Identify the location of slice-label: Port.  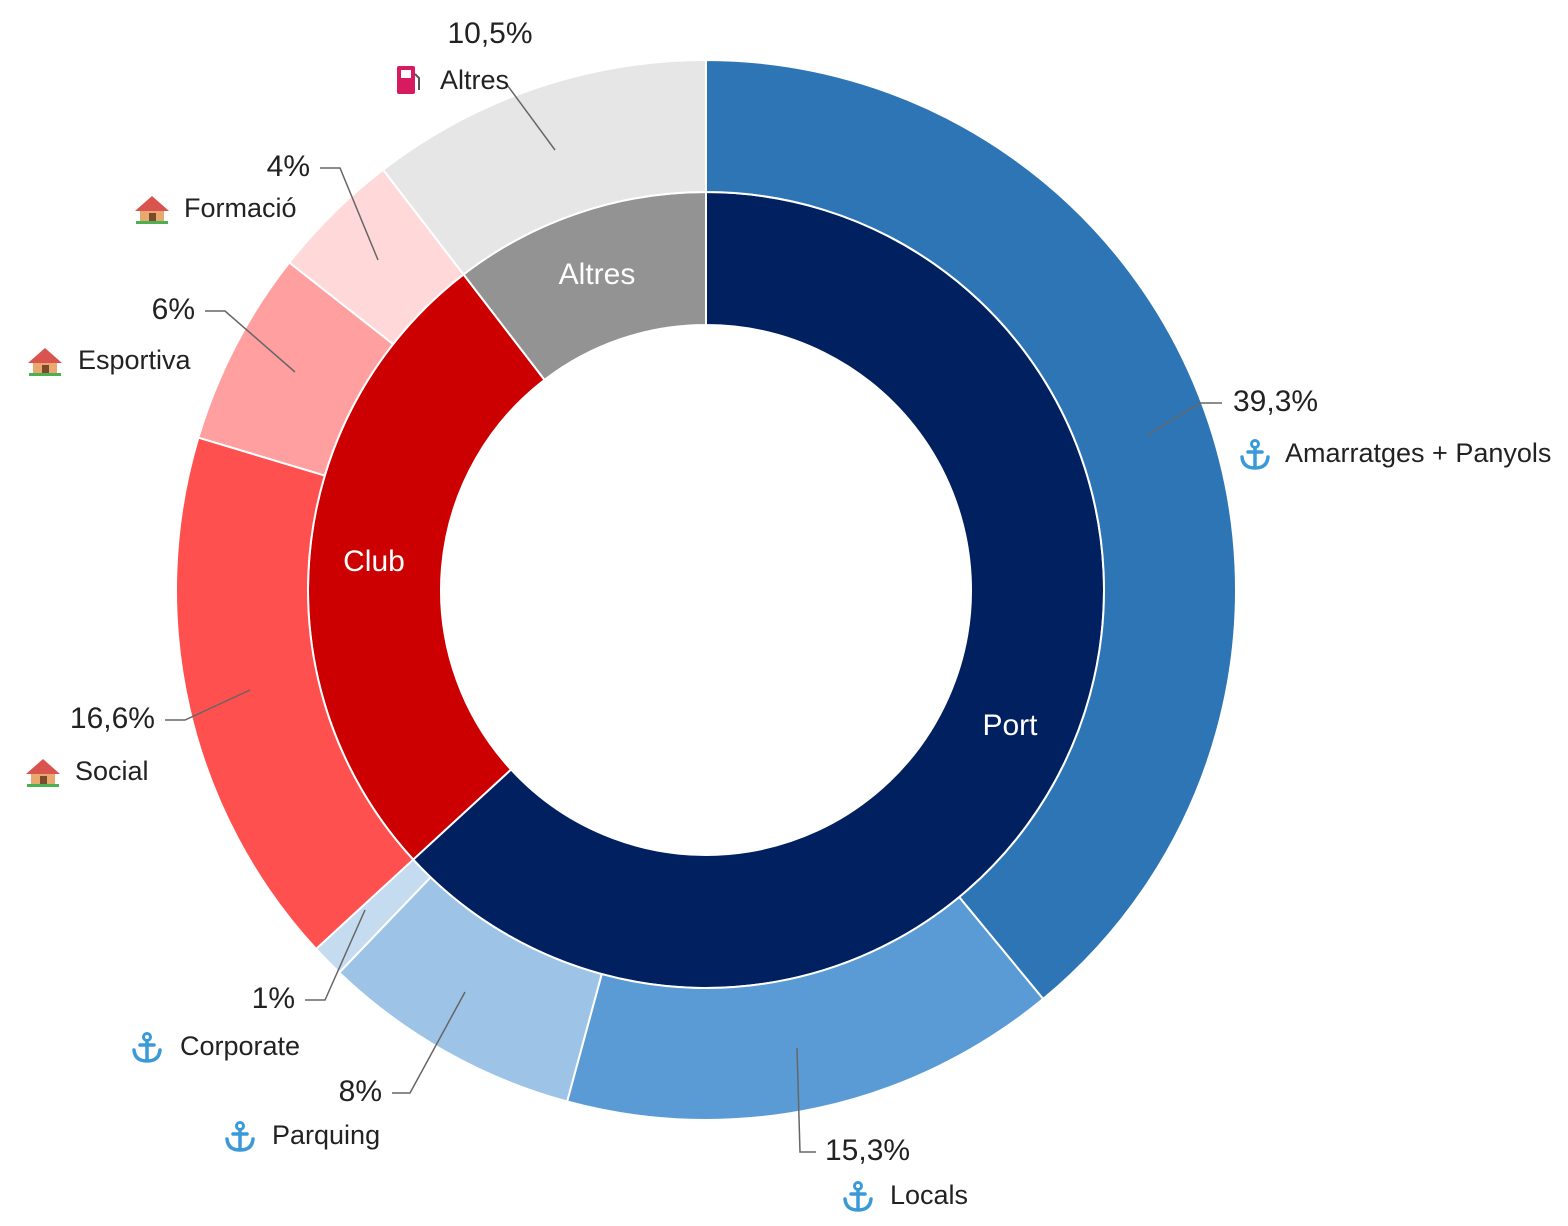
(1010, 725).